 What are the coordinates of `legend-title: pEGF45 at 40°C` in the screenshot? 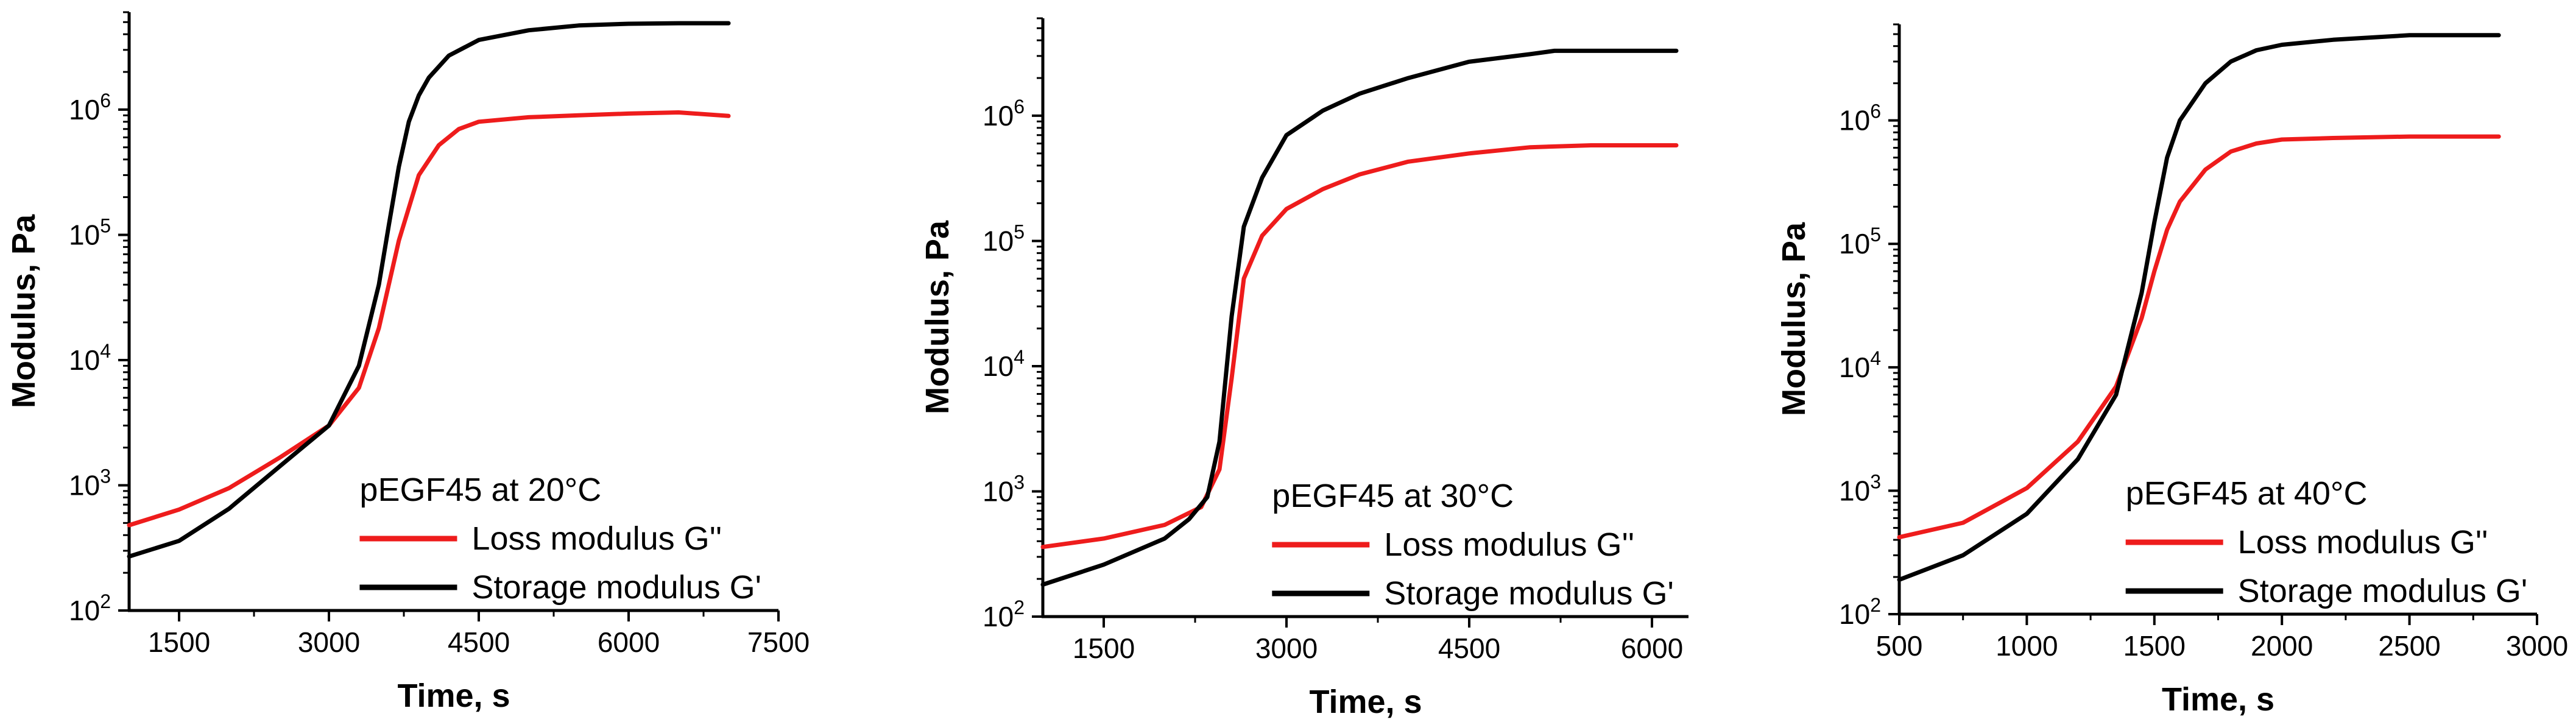 It's located at (2247, 493).